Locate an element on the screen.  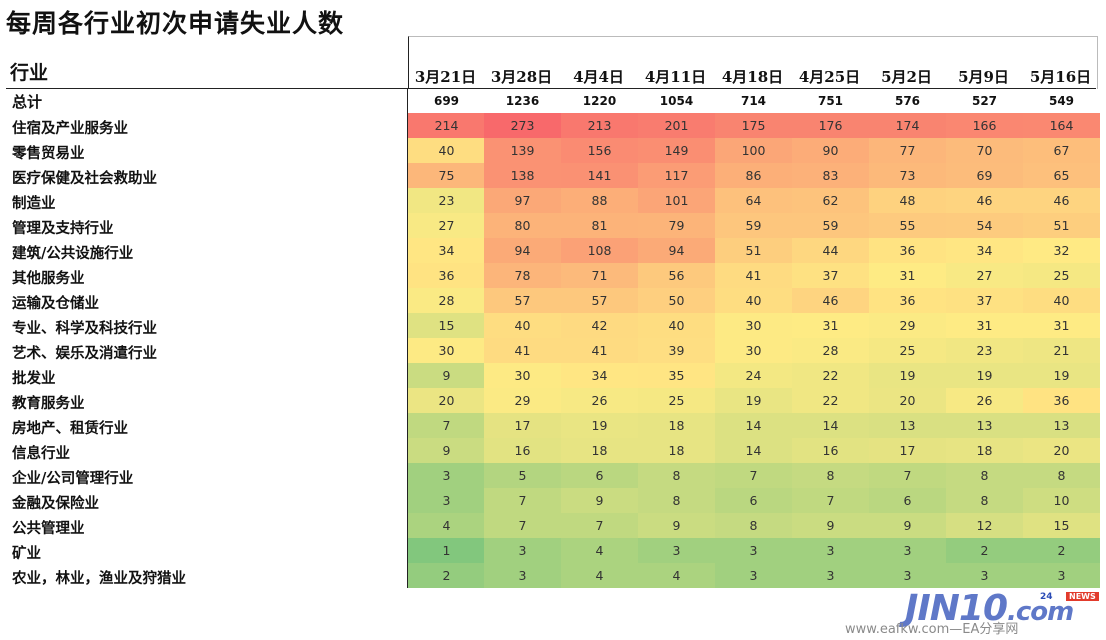
heat-cell: 12 is located at coordinates (984, 525).